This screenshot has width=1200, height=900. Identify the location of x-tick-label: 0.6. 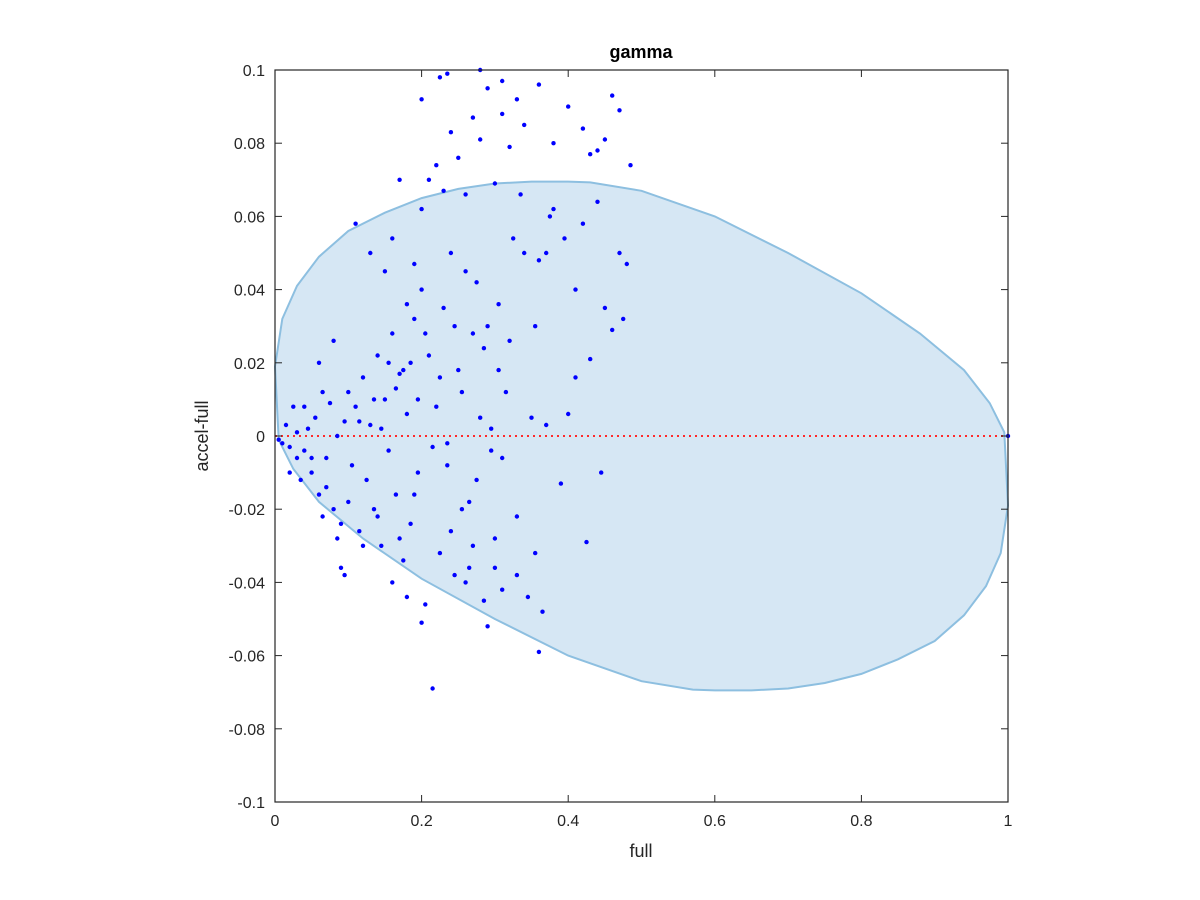
(715, 821).